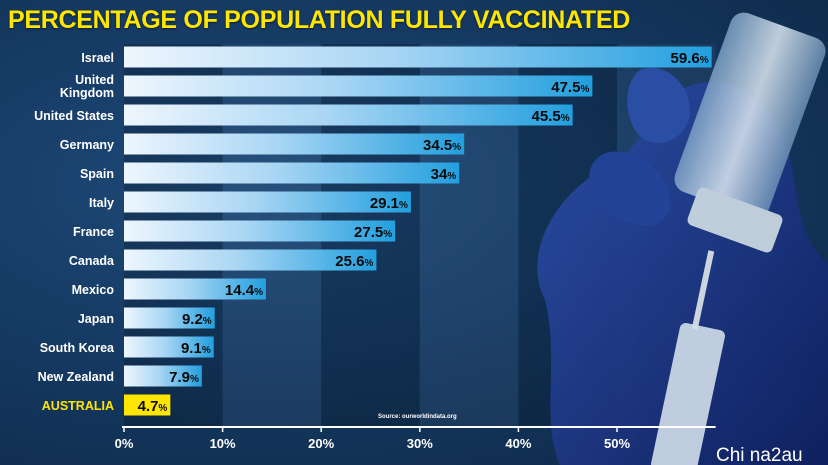 The width and height of the screenshot is (828, 465). What do you see at coordinates (373, 232) in the screenshot?
I see `value-label: 27.5%` at bounding box center [373, 232].